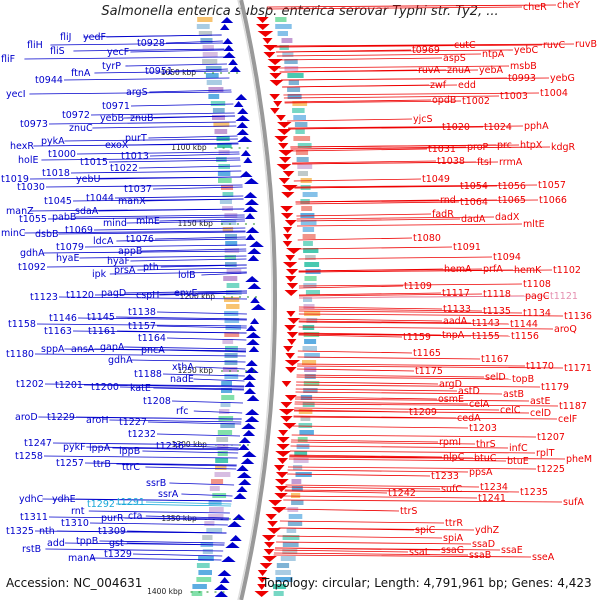  Describe the element at coordinates (543, 557) in the screenshot. I see `gene-label: sseA` at that location.